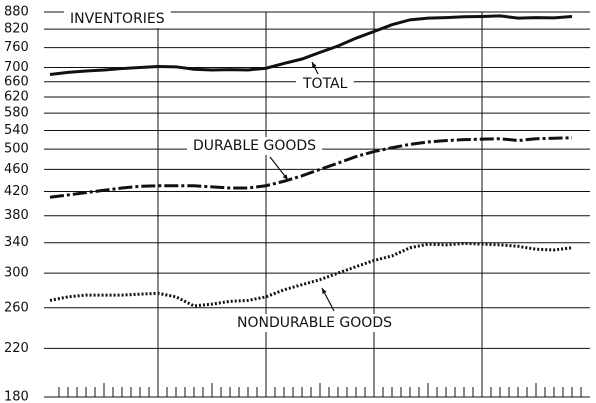 This screenshot has height=403, width=596. I want to click on y-tick-label: 660, so click(16, 81).